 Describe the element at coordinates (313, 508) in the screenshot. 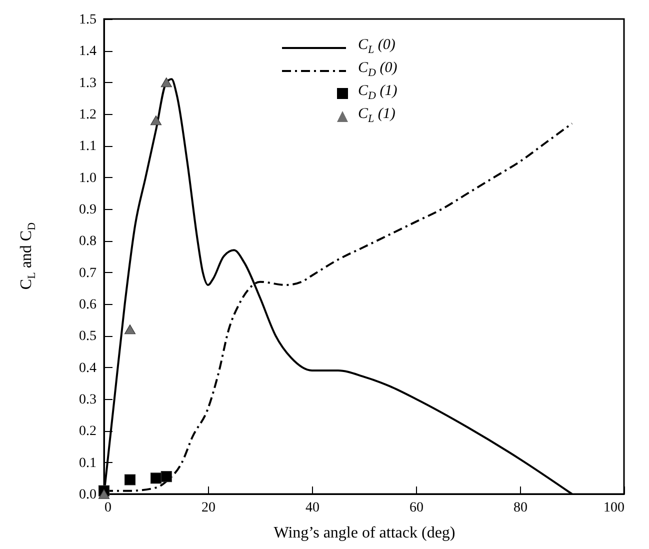

I see `x-tick-label: 40` at that location.